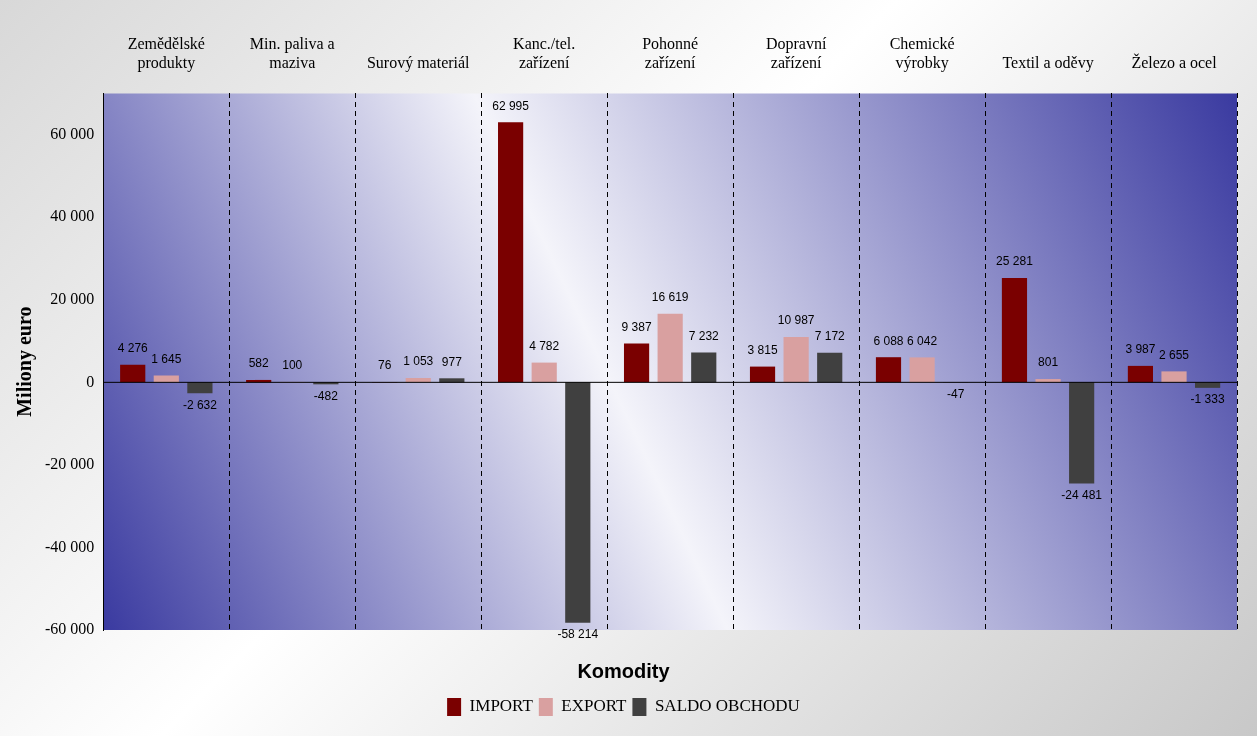 The image size is (1257, 736). I want to click on data-label: 100, so click(292, 365).